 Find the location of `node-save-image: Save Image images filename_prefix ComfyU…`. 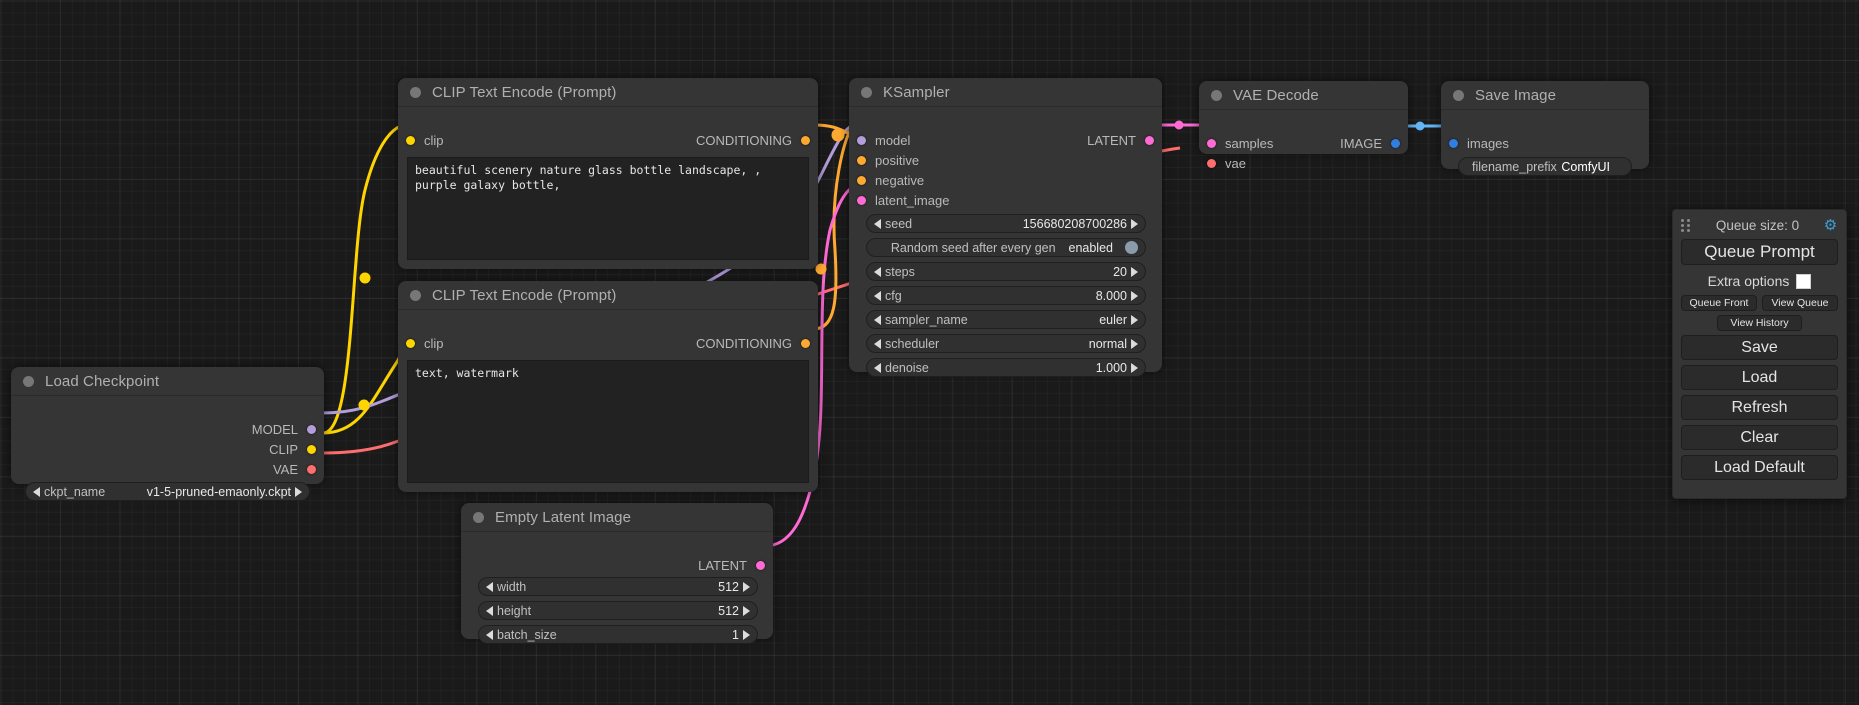

node-save-image: Save Image images filename_prefix ComfyU… is located at coordinates (1545, 128).